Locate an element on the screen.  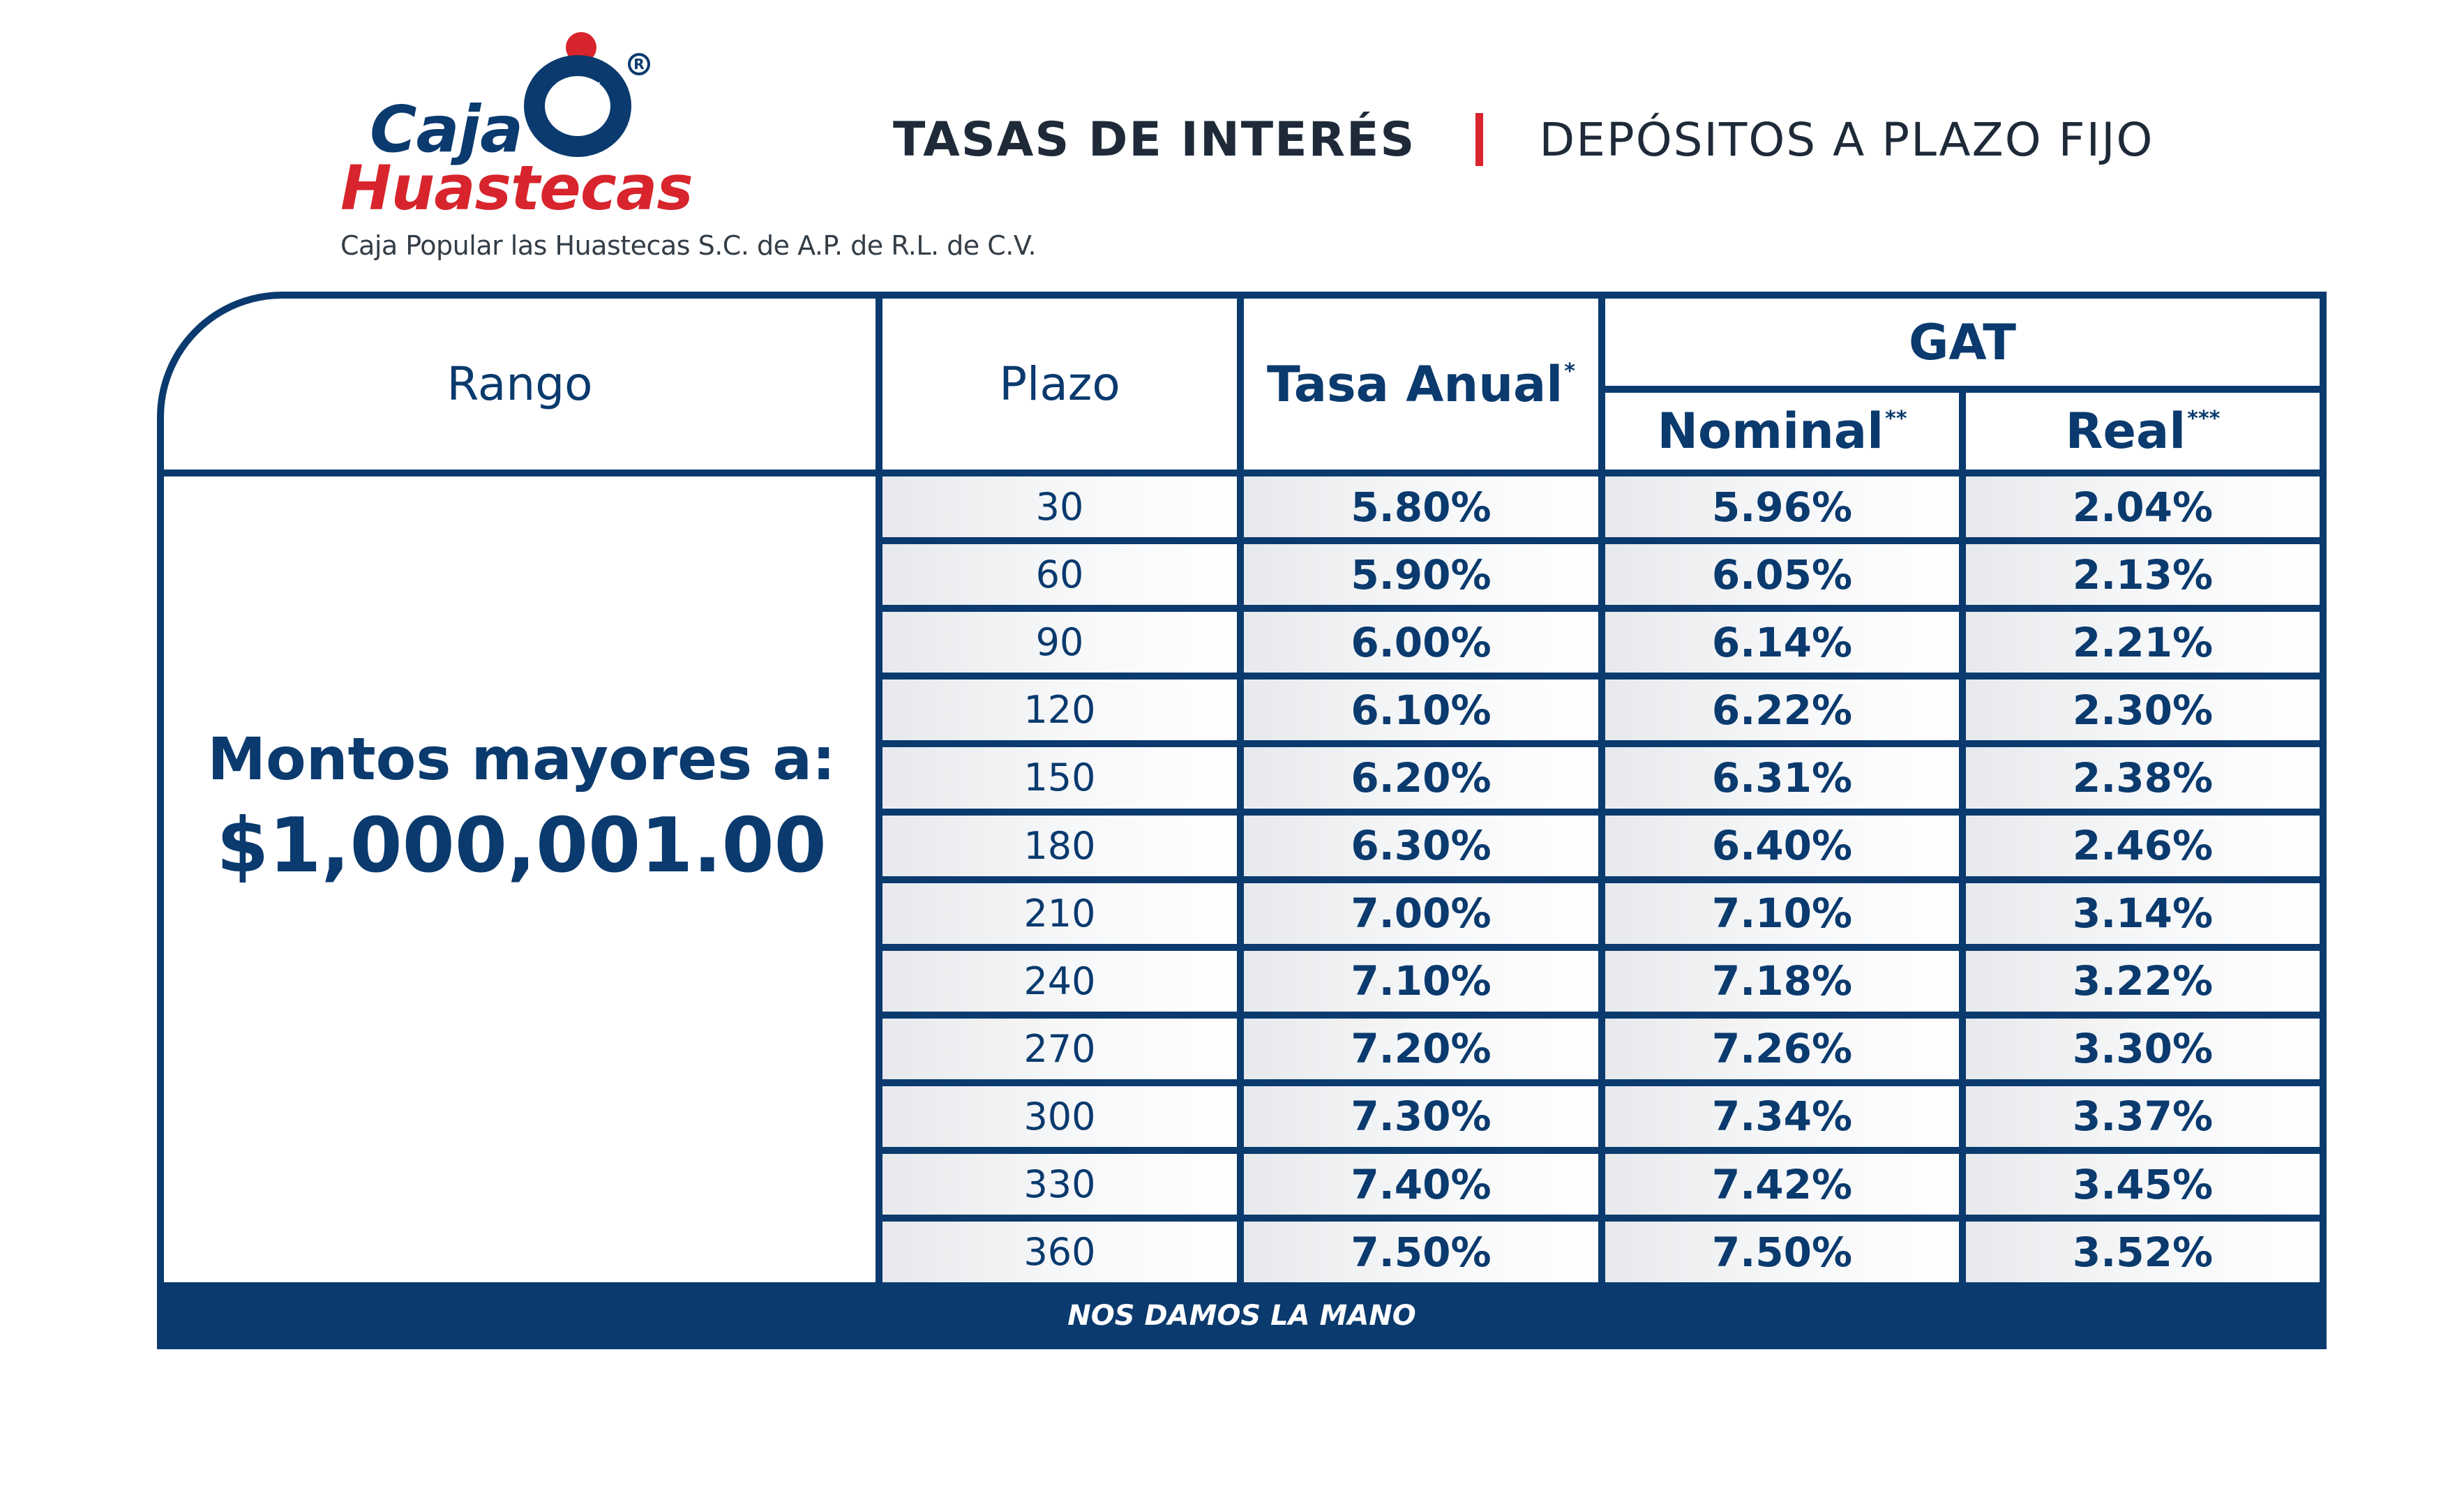
page-title: TASAS DE INTERÉS is located at coordinates (1155, 139).